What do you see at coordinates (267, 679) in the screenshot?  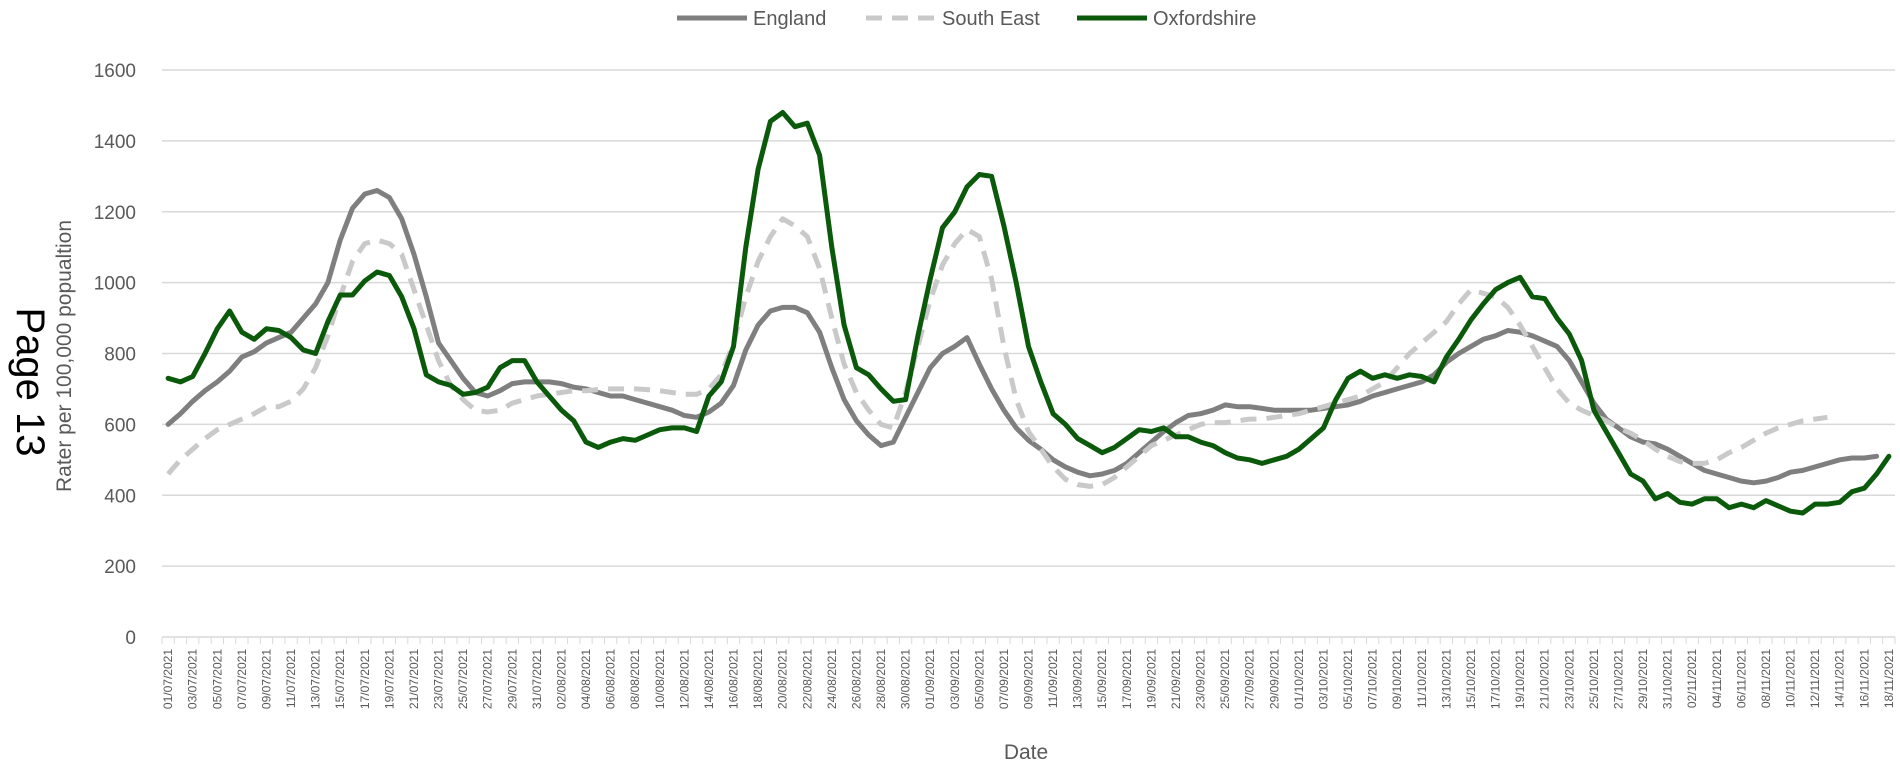 I see `x-tick-label: 09/07/2021` at bounding box center [267, 679].